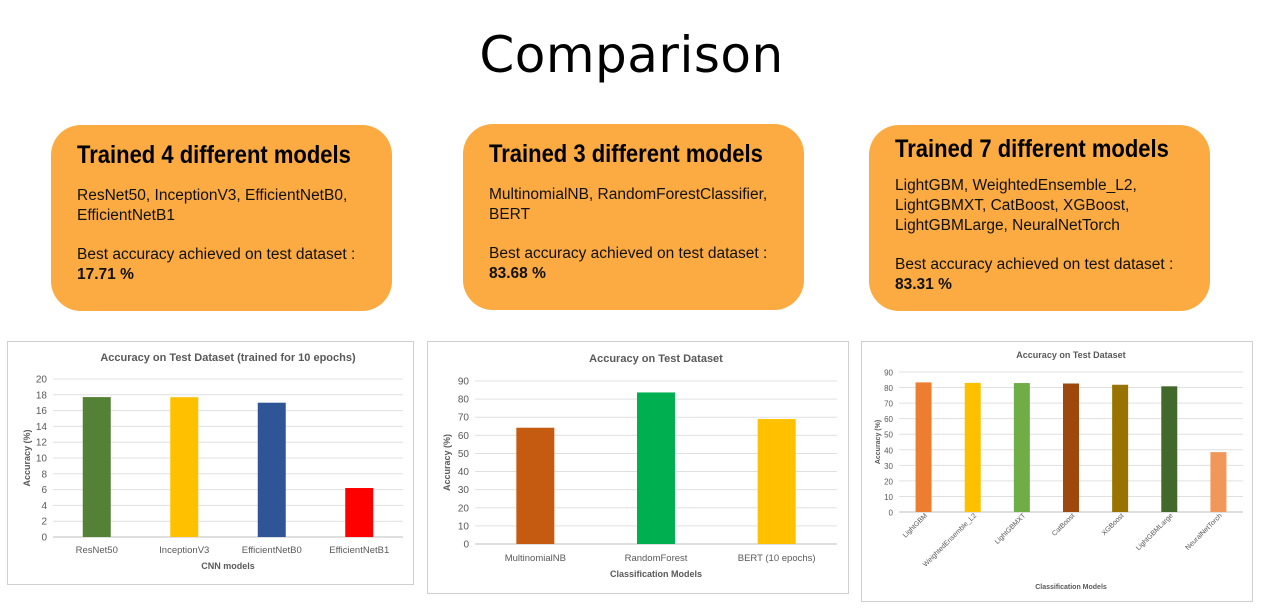 This screenshot has width=1263, height=613. What do you see at coordinates (950, 540) in the screenshot?
I see `x-tick-label: WeightedEnsemble_L2` at bounding box center [950, 540].